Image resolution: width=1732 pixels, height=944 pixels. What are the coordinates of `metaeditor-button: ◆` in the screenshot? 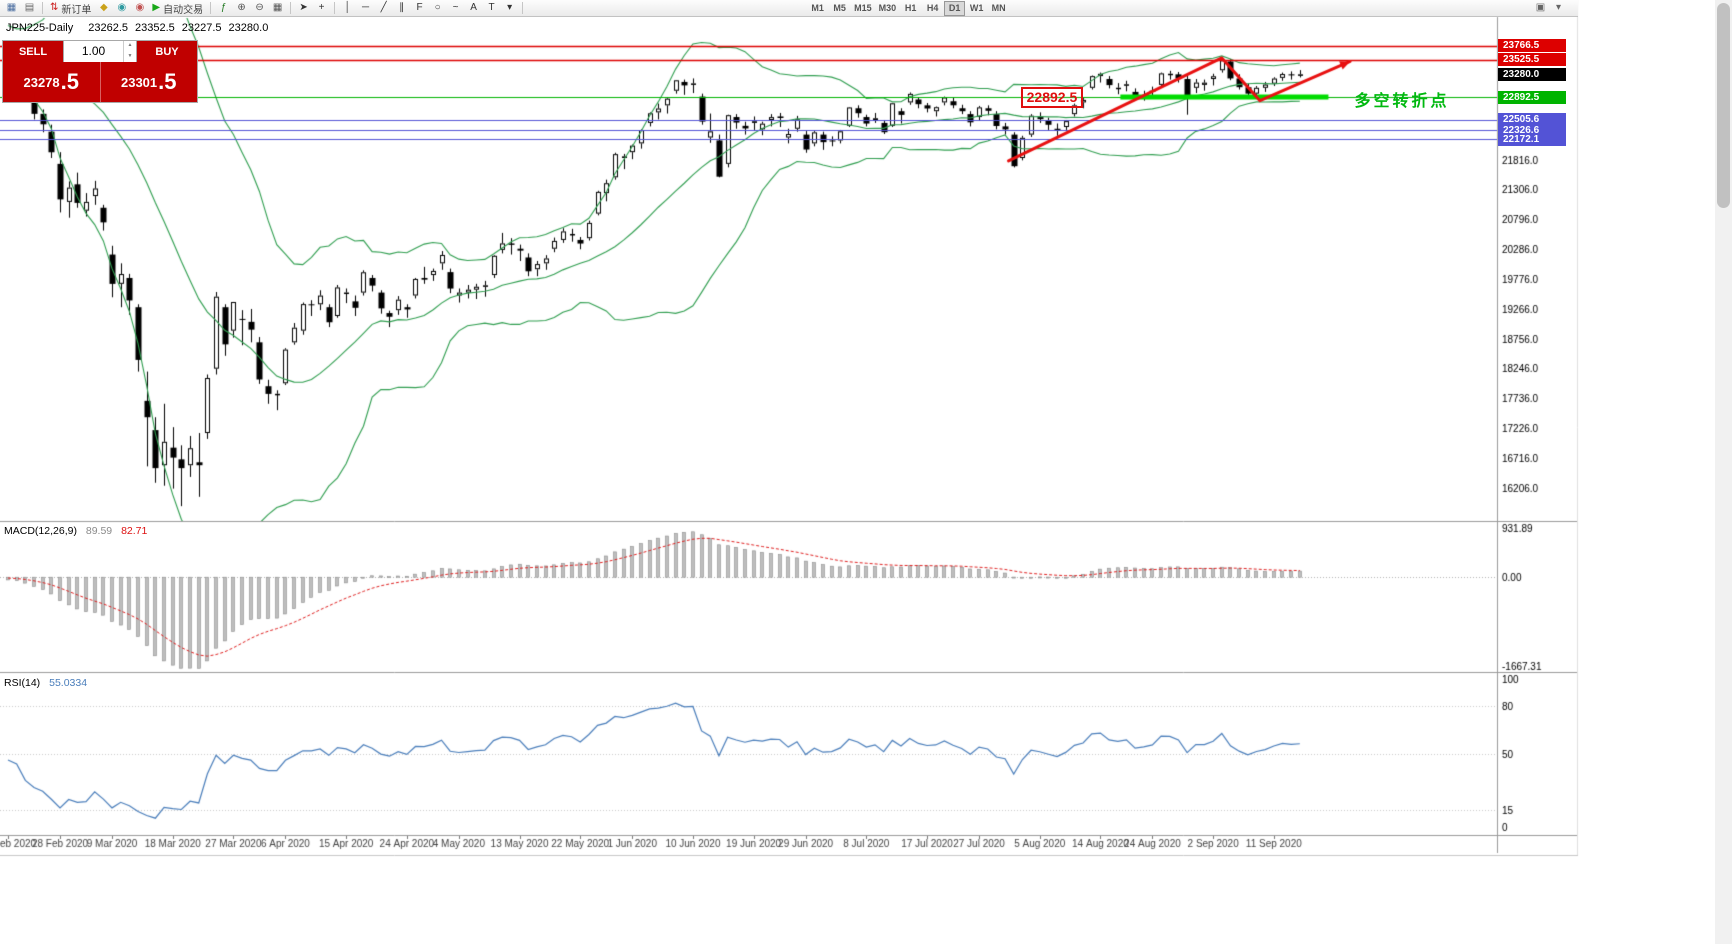 It's located at (103, 8).